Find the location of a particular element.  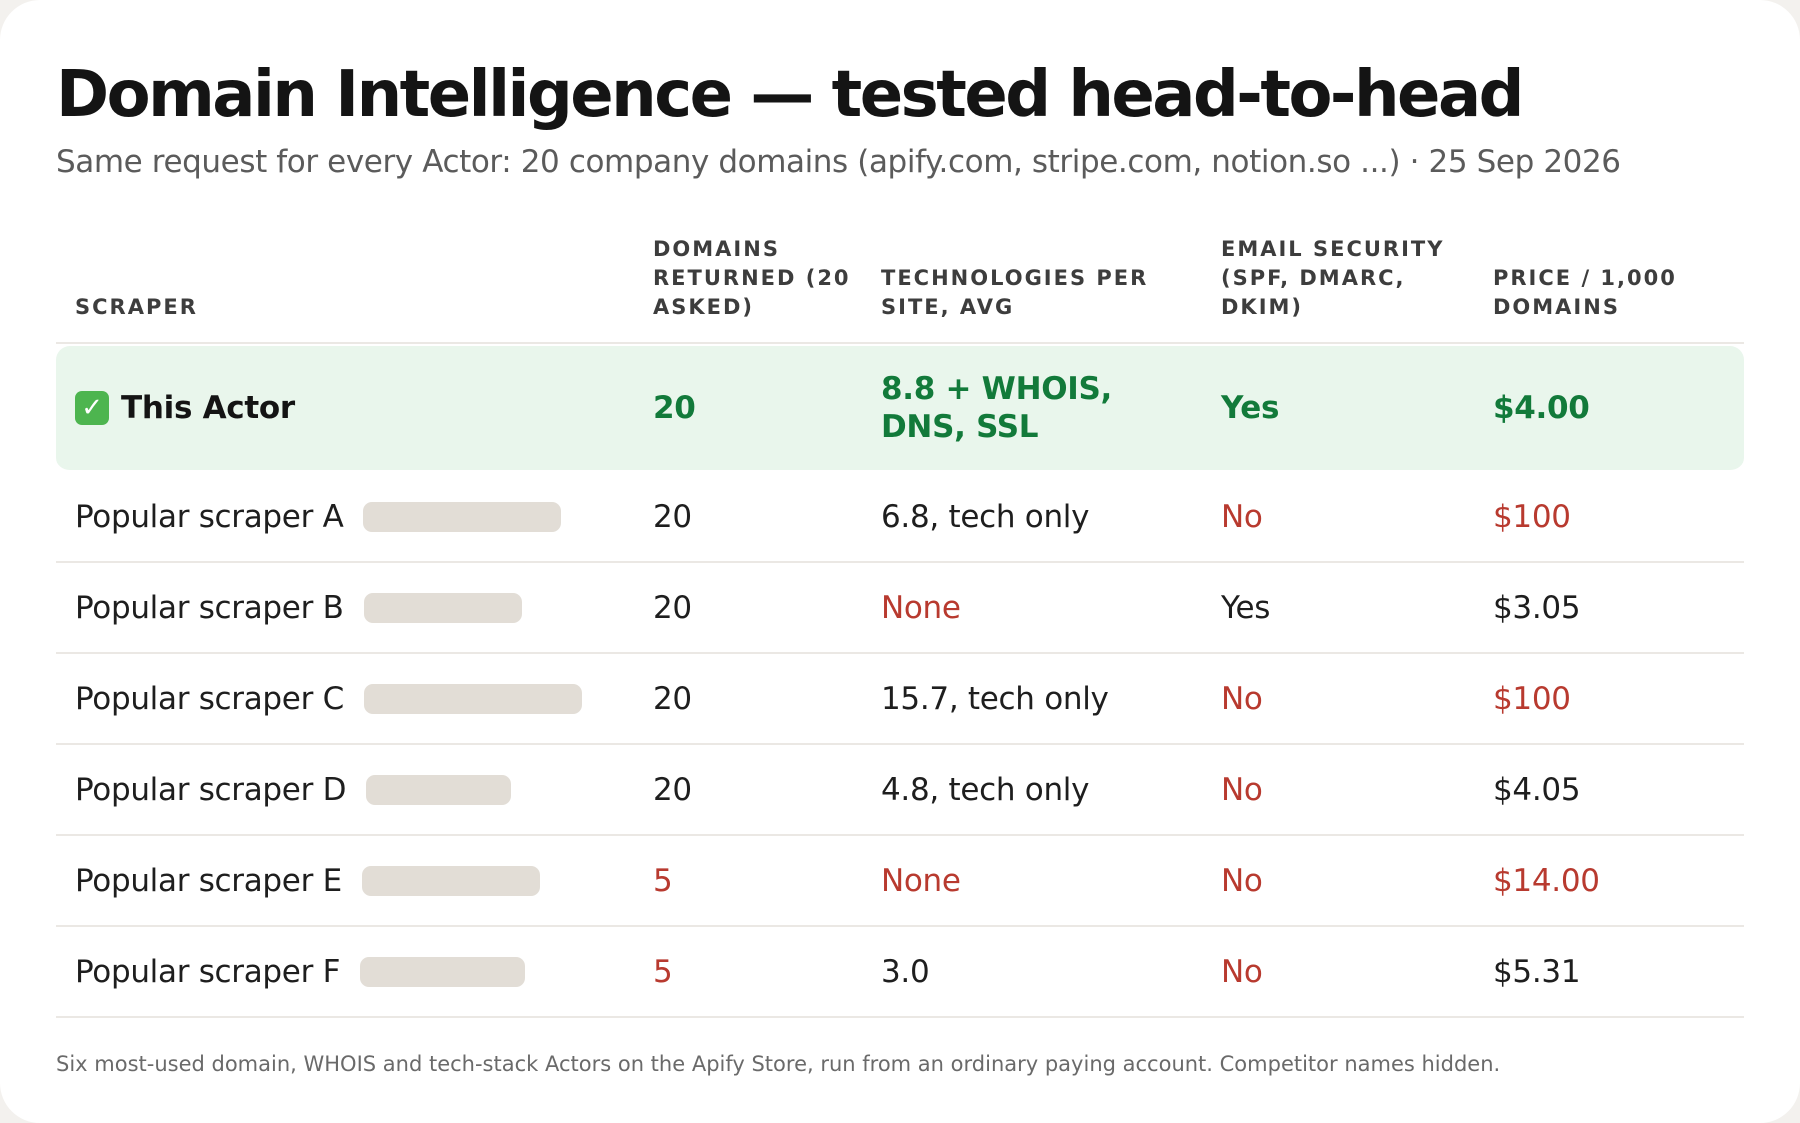

technologies-cell: 15.7, tech only is located at coordinates (995, 698).